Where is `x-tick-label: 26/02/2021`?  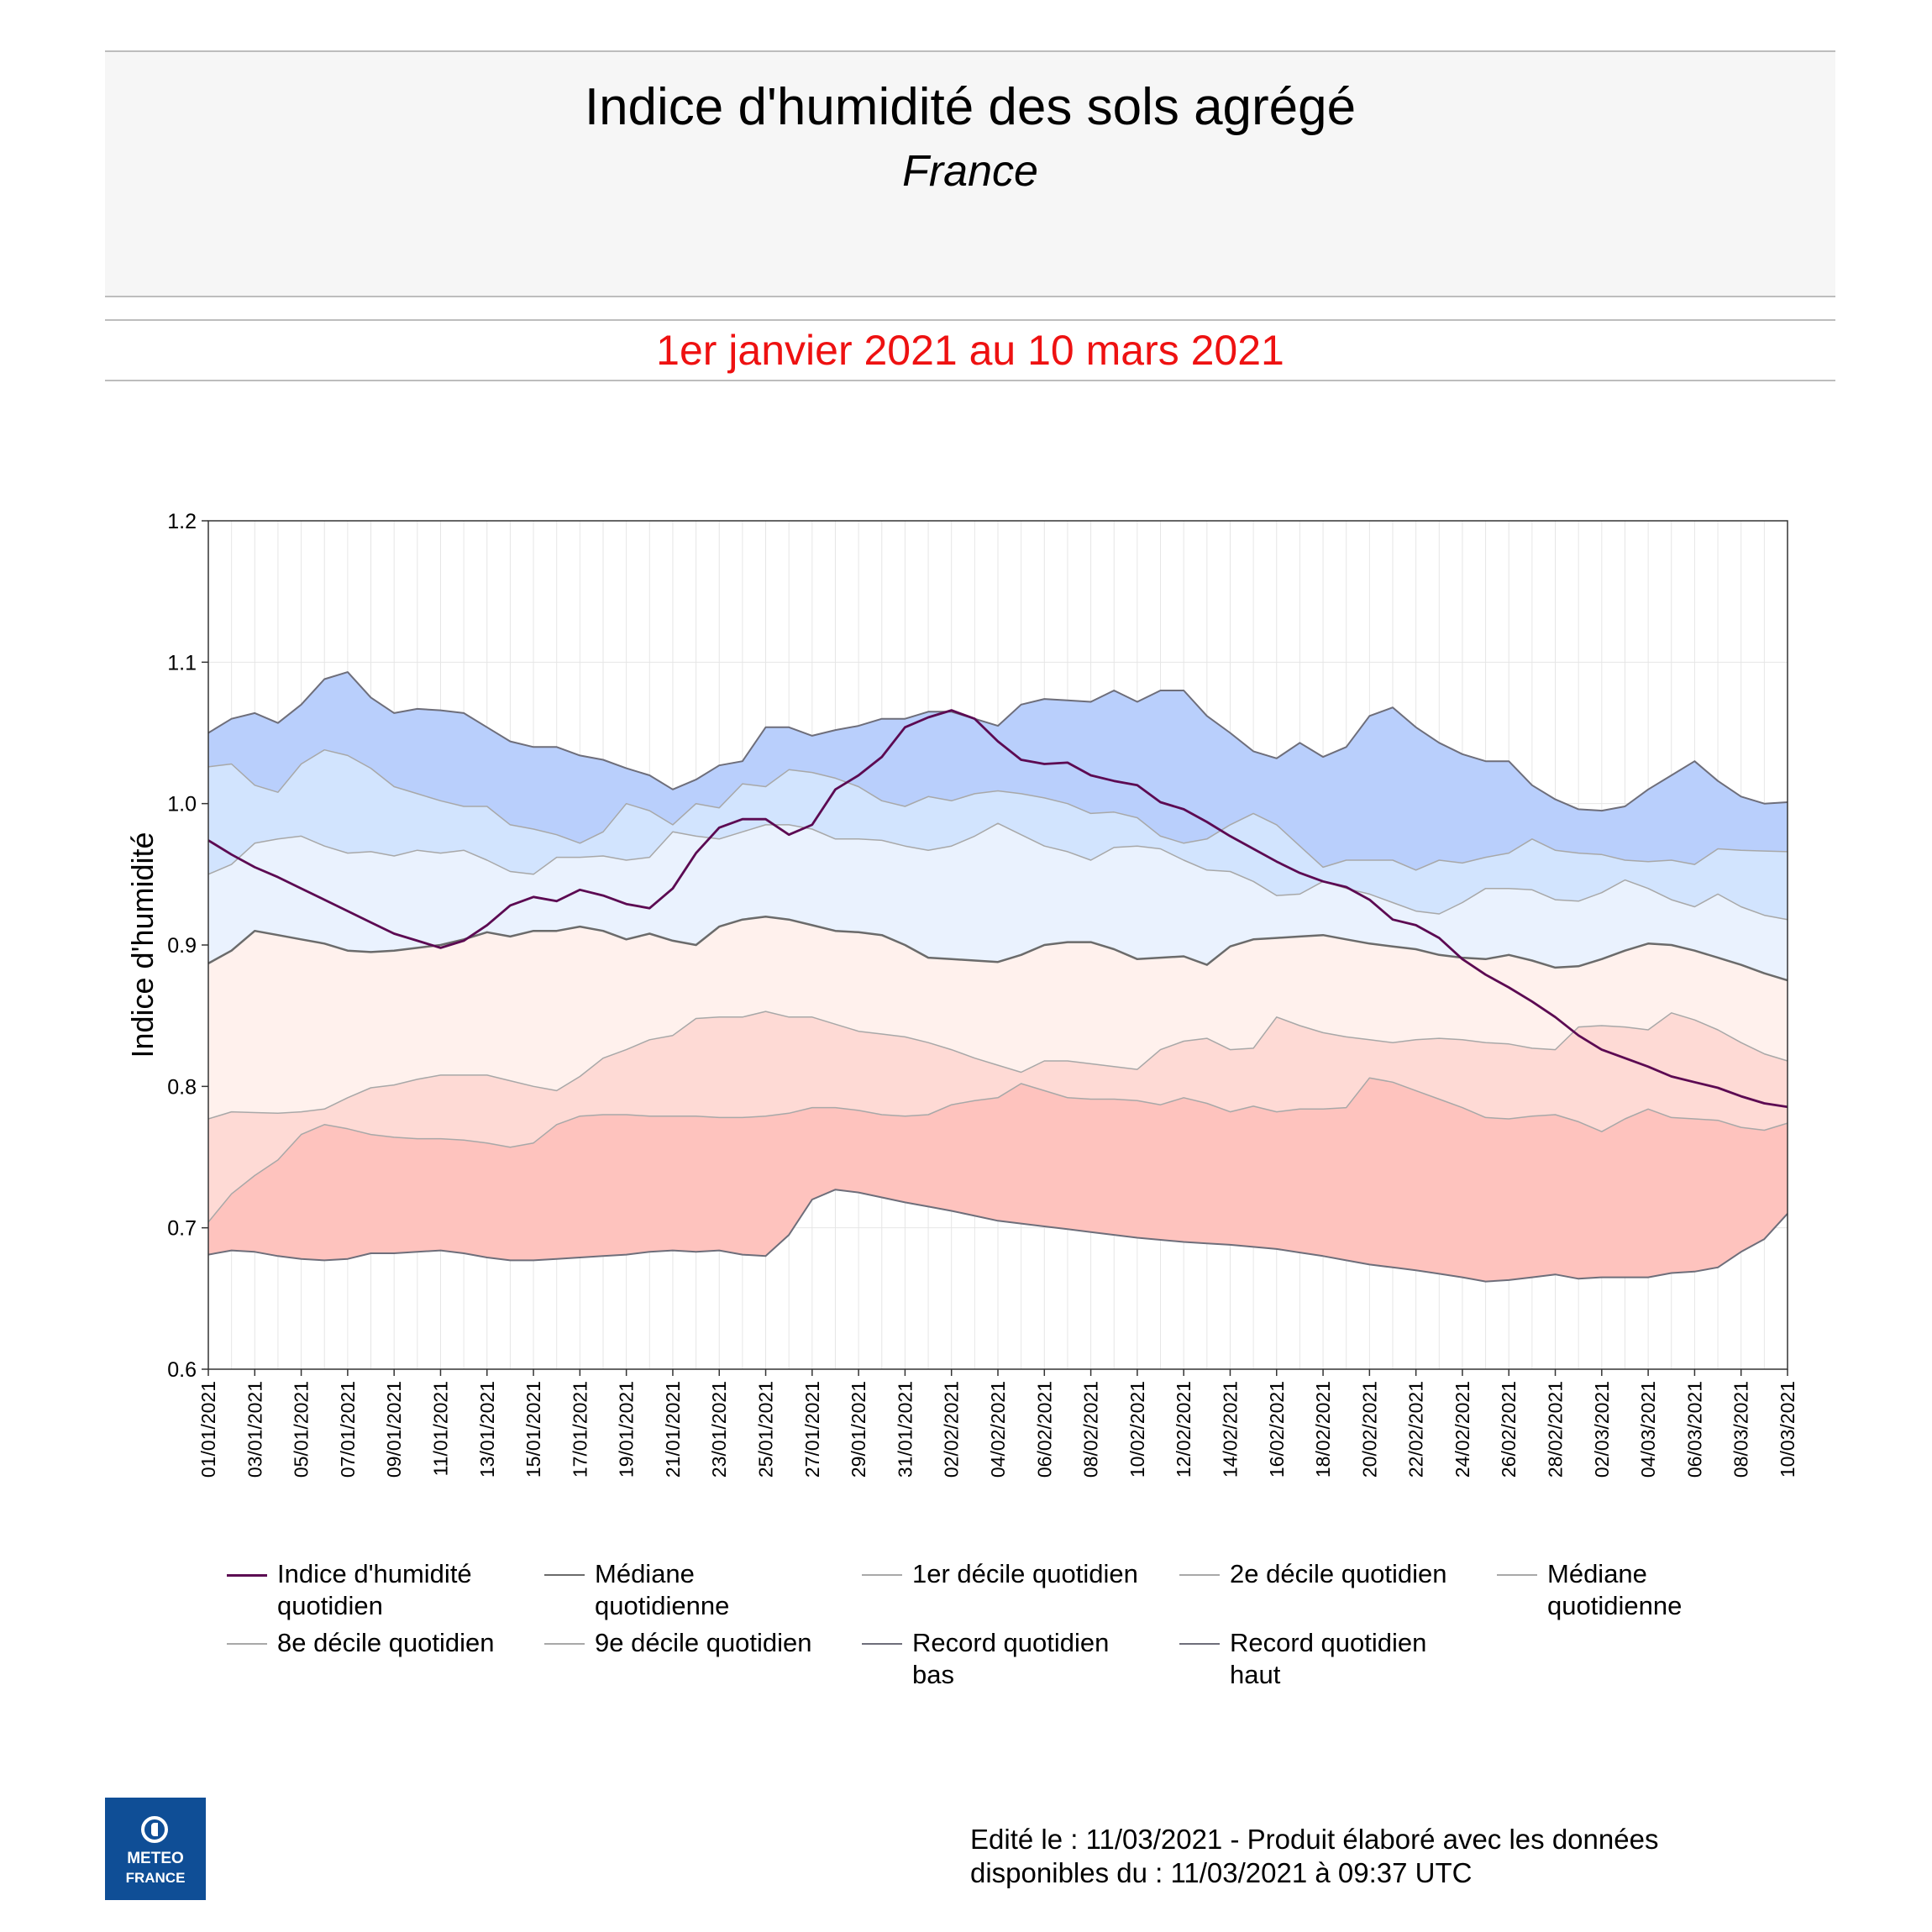
x-tick-label: 26/02/2021 is located at coordinates (1509, 1429).